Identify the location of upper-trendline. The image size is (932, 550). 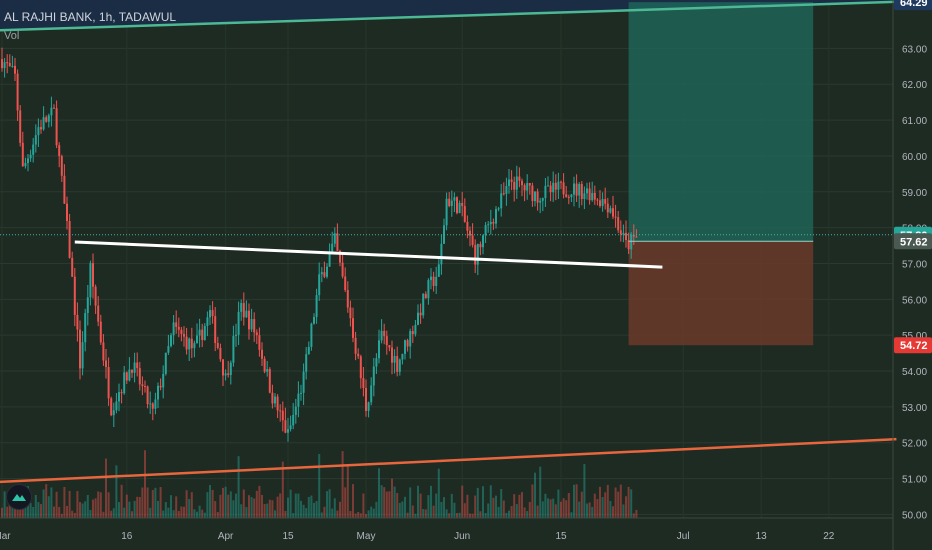
(448, 16).